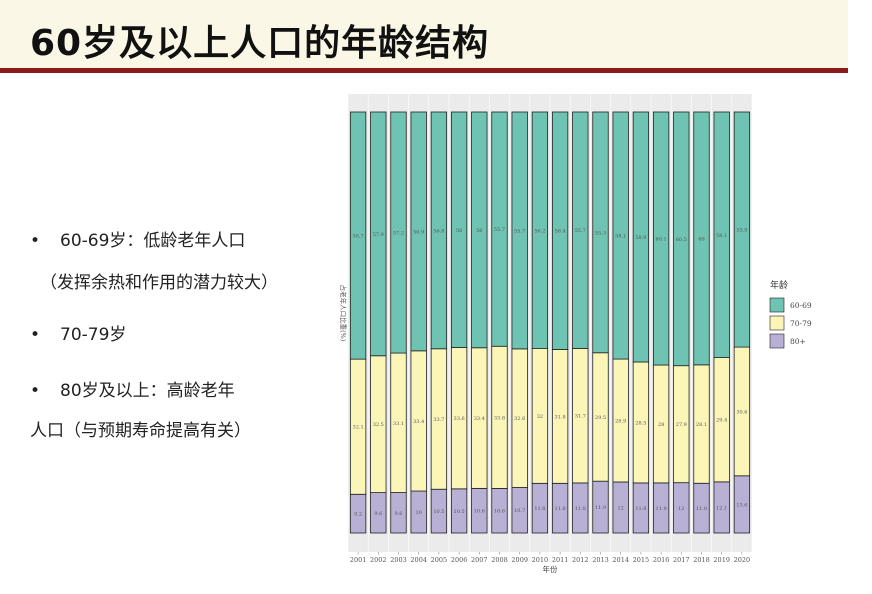  I want to click on bar-value-label: 60, so click(701, 239).